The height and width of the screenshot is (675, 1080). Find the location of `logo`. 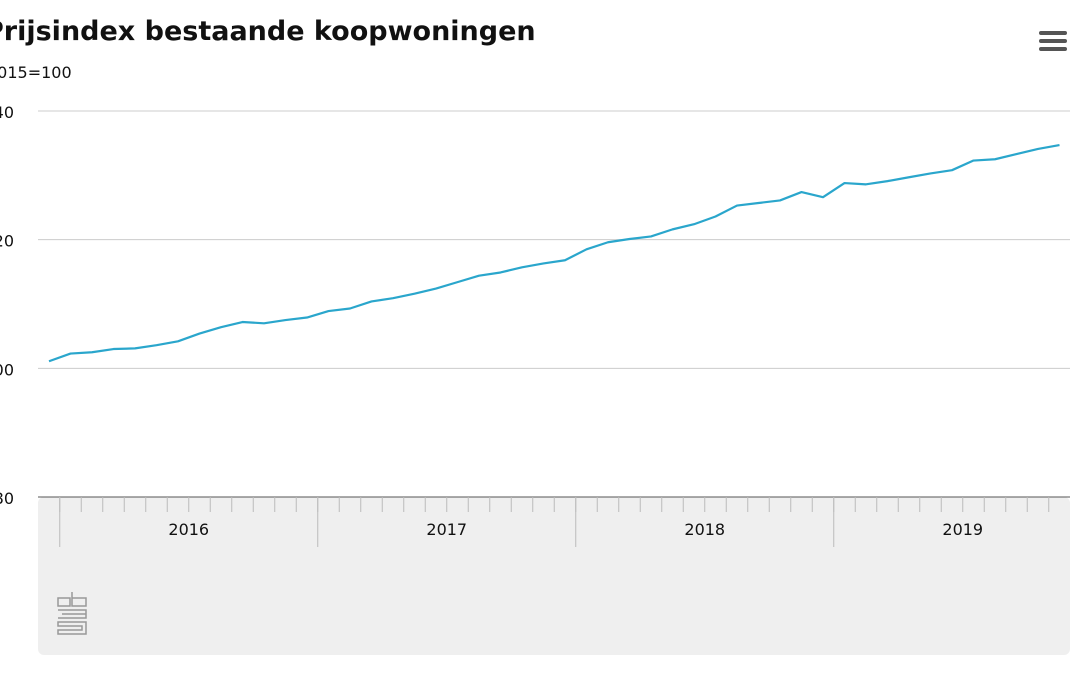

logo is located at coordinates (72, 613).